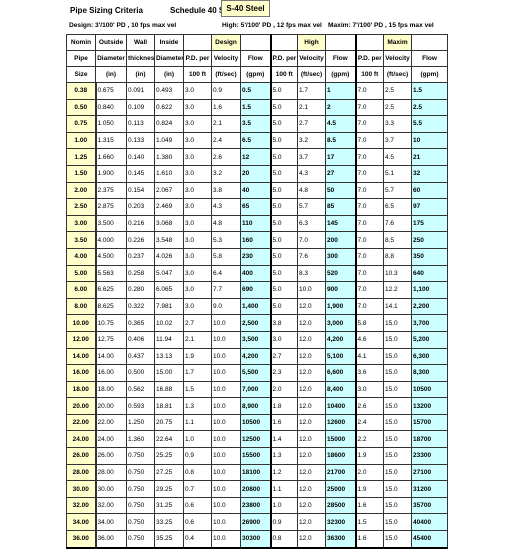  What do you see at coordinates (429, 223) in the screenshot?
I see `cell-maxim-flow: 175` at bounding box center [429, 223].